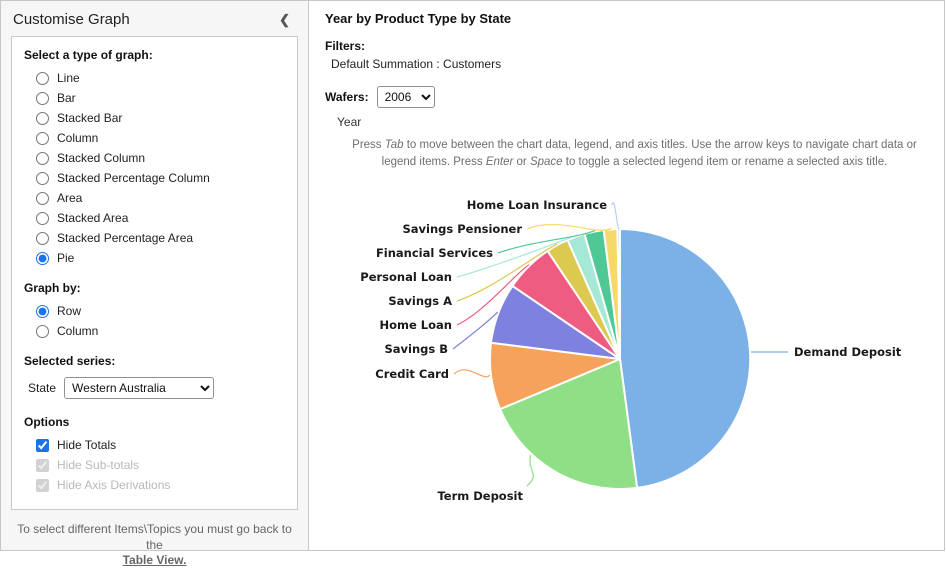 This screenshot has height=569, width=946. I want to click on radio-bar, so click(42, 98).